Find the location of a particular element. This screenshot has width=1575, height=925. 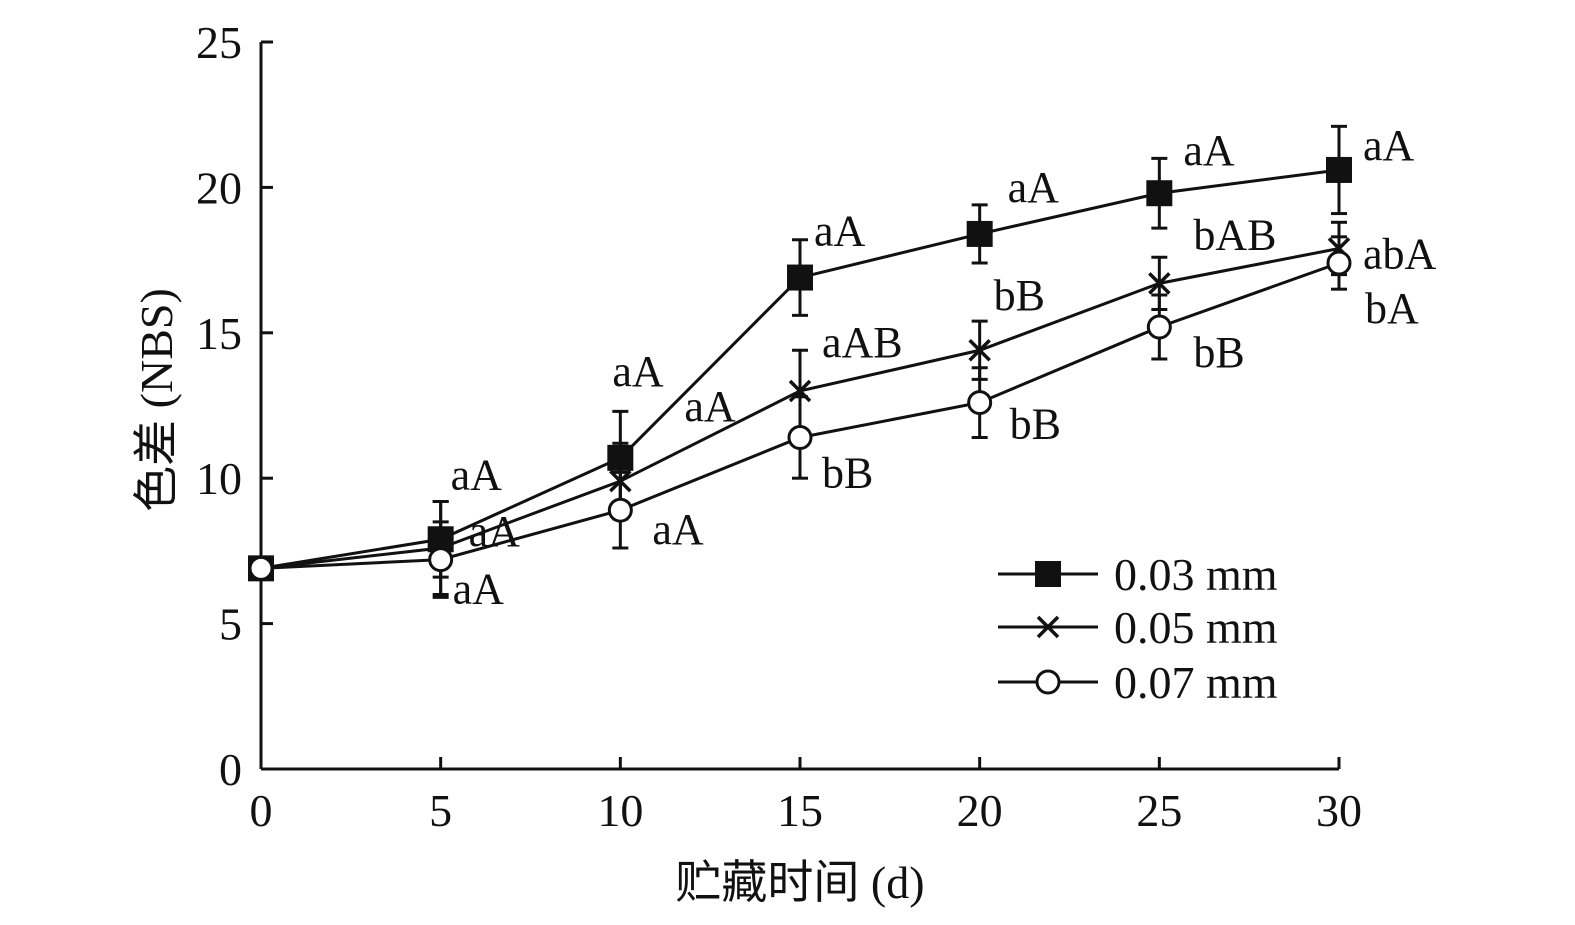

x-tick-label: 0 is located at coordinates (261, 810).